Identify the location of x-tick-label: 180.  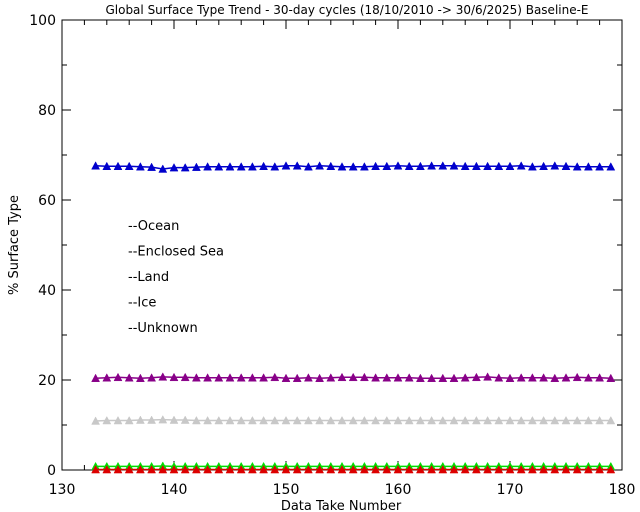
(622, 490).